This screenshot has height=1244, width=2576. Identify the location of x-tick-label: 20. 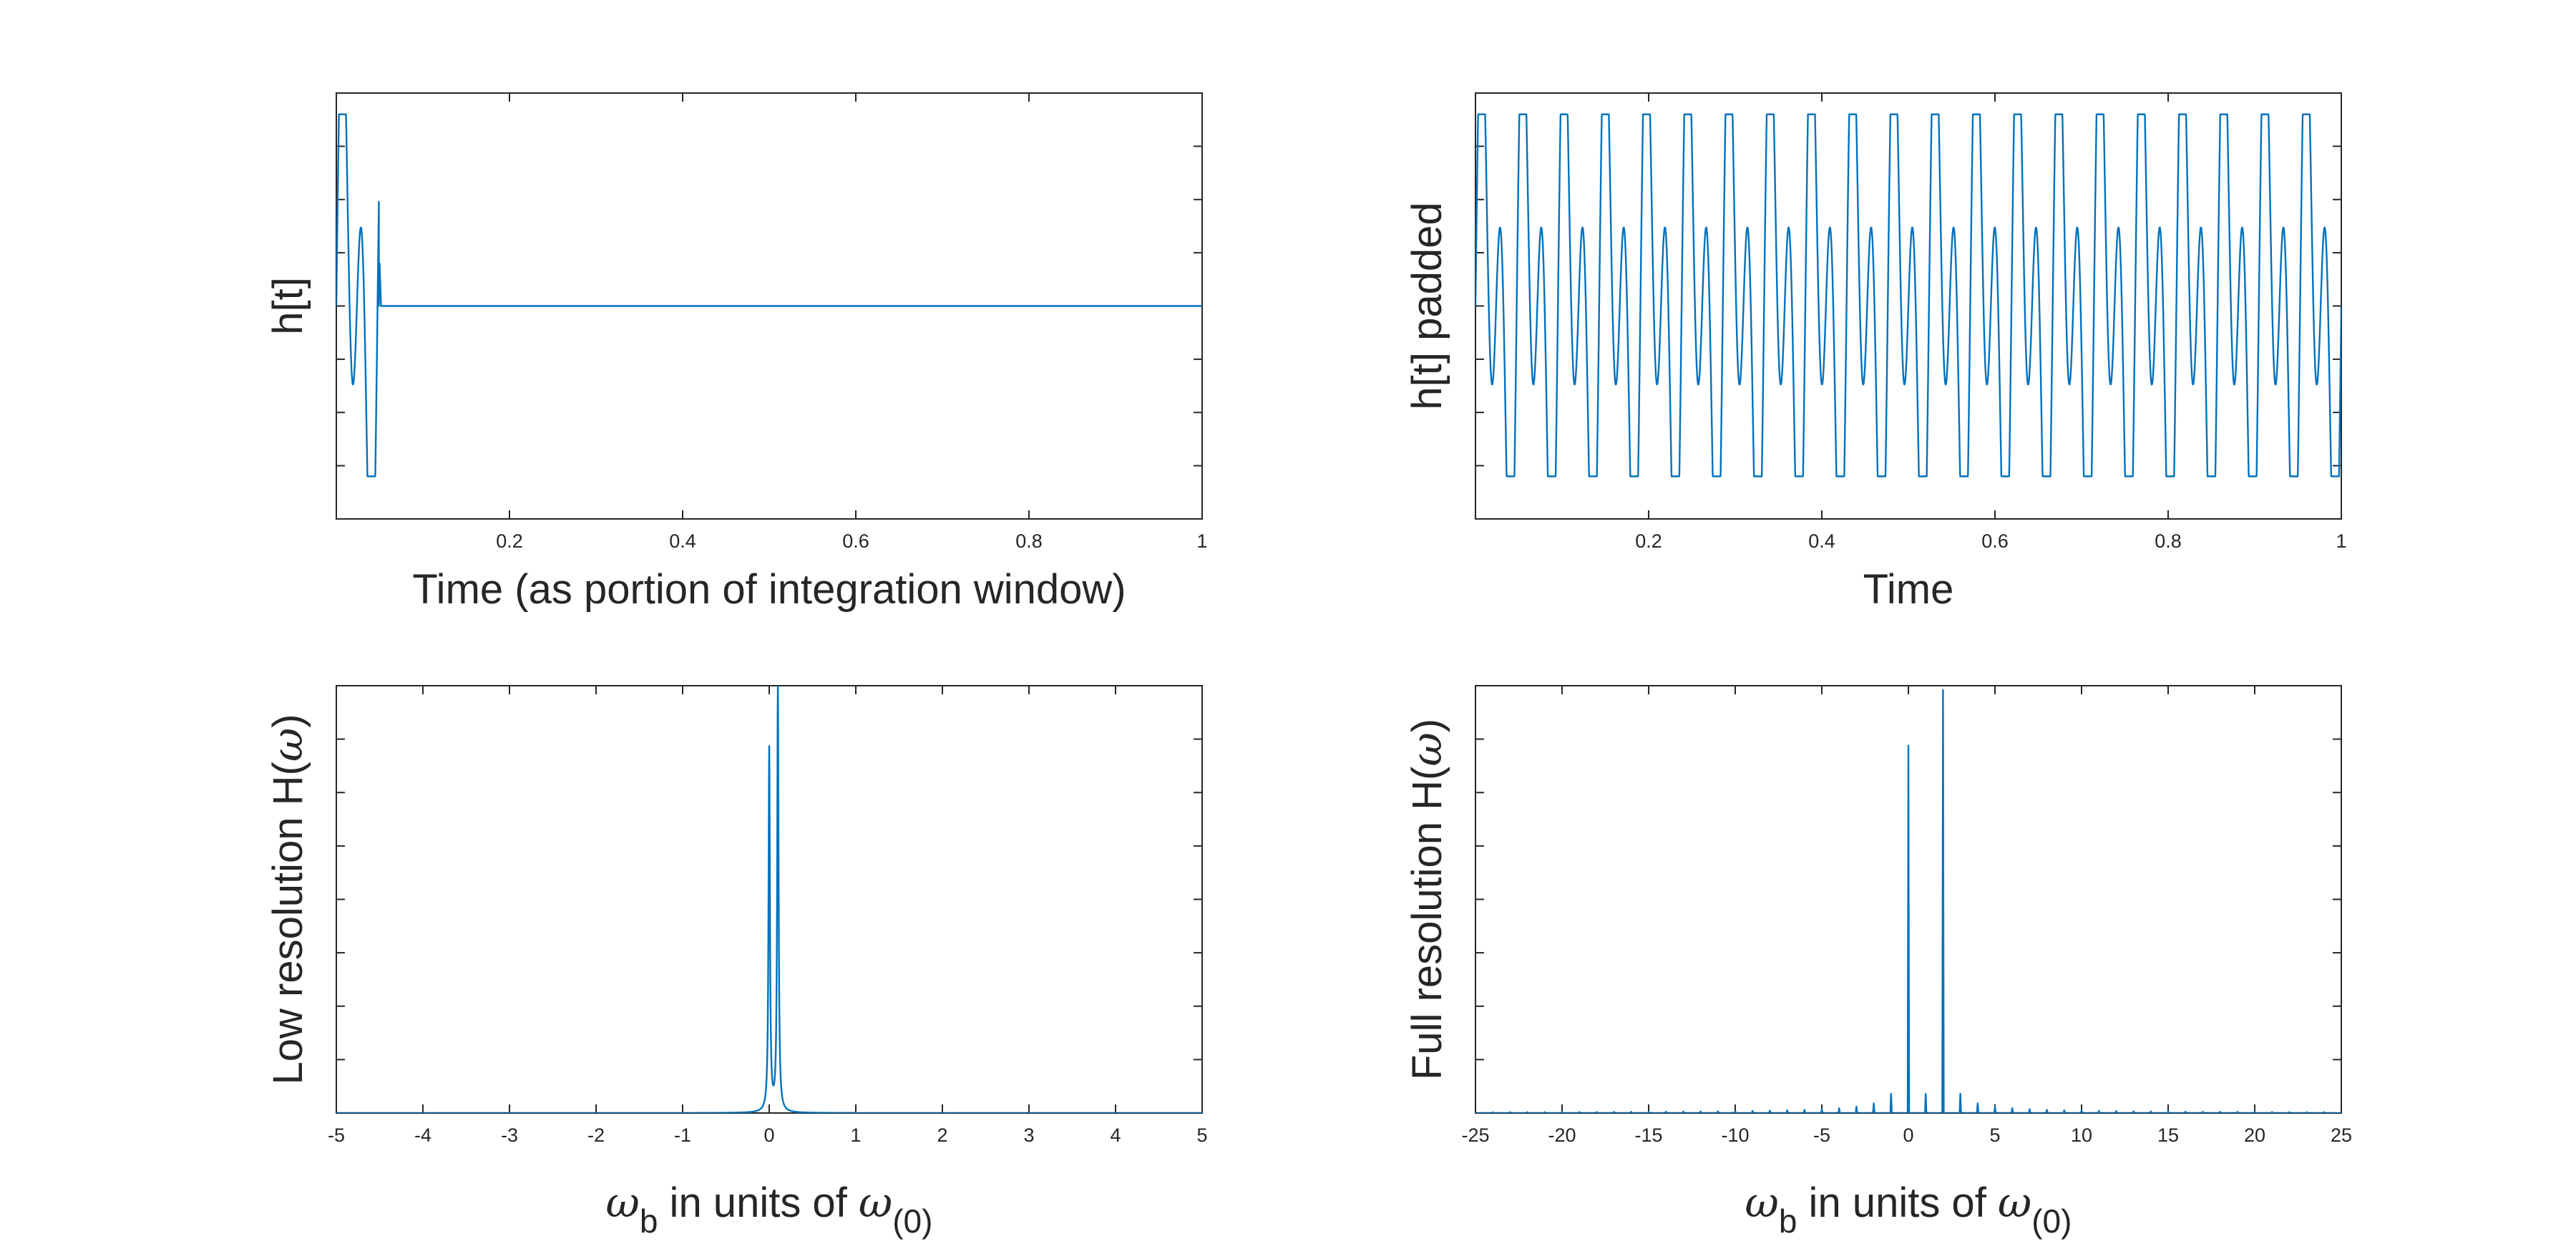
(2254, 1135).